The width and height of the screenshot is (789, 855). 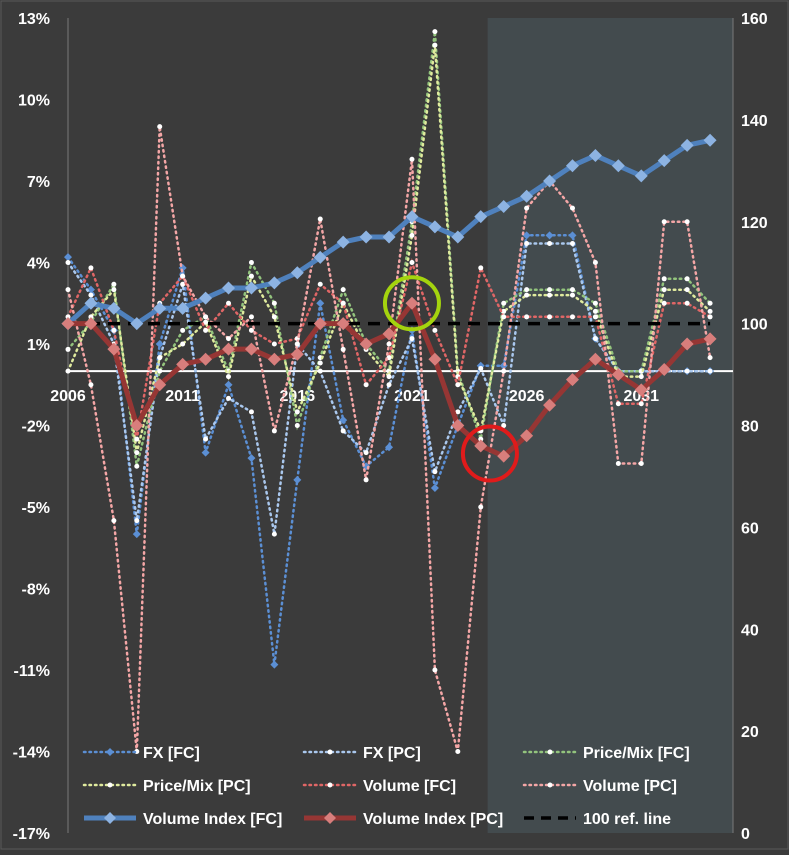 I want to click on left-axis-tick-label: -8%, so click(x=36, y=590).